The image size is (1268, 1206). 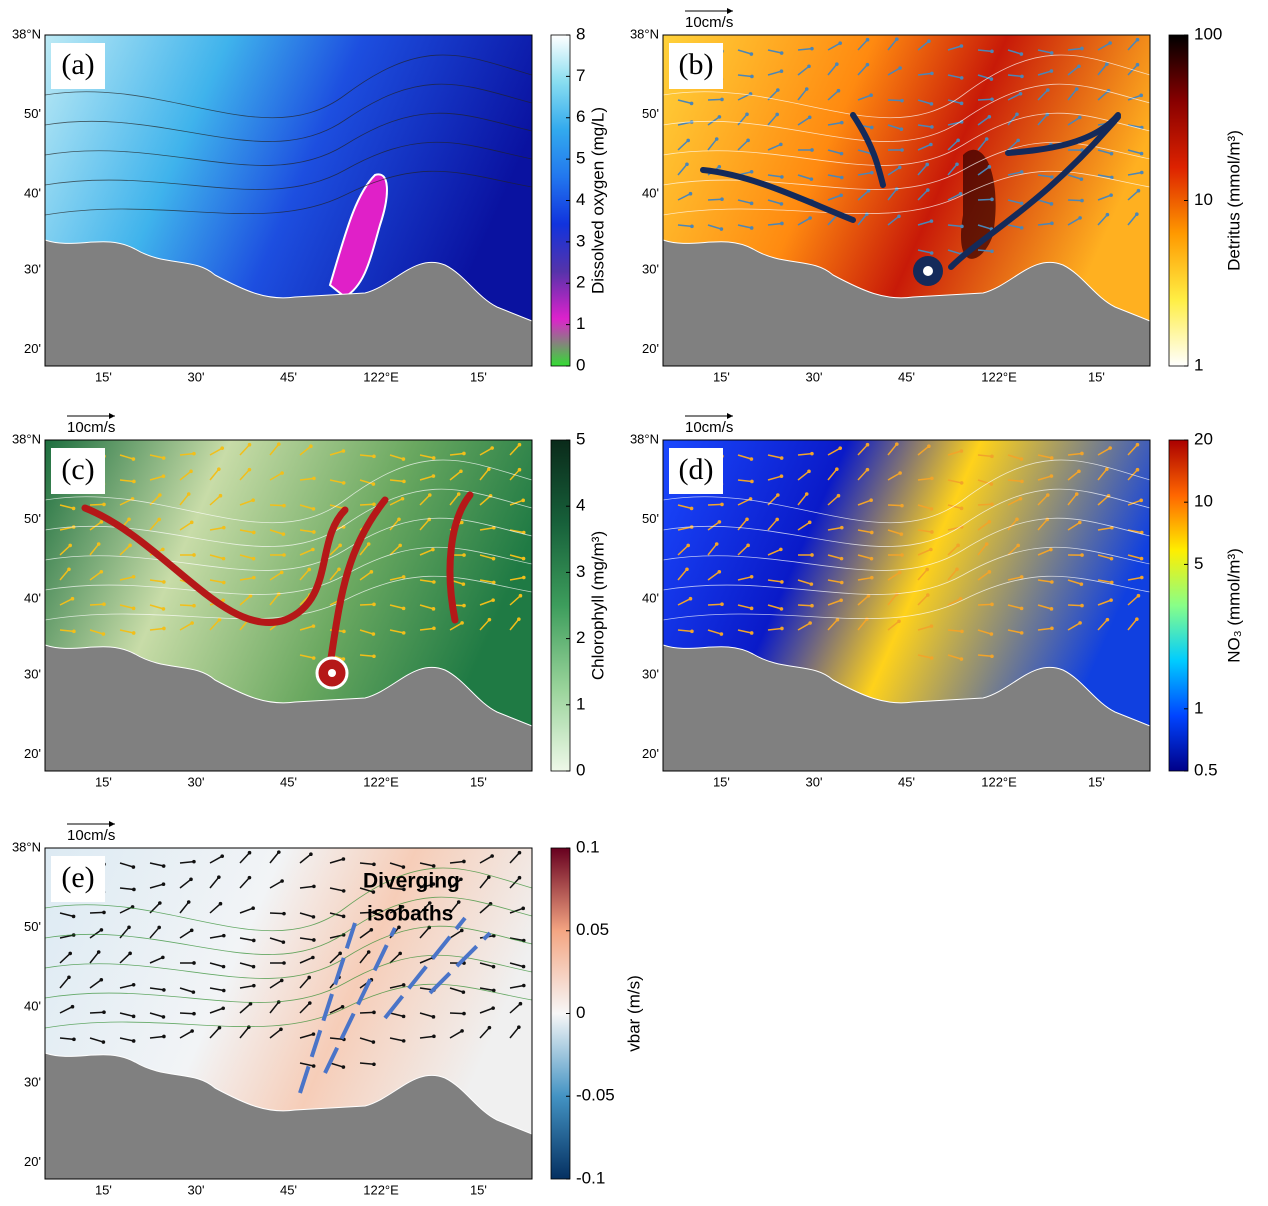 What do you see at coordinates (906, 303) in the screenshot?
I see `land` at bounding box center [906, 303].